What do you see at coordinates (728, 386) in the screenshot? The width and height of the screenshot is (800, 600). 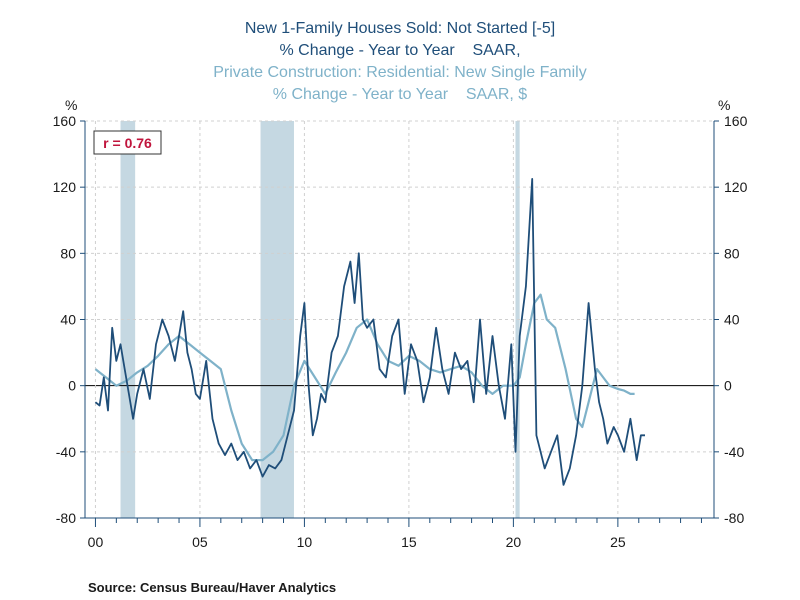 I see `right-y-tick-label: 0` at bounding box center [728, 386].